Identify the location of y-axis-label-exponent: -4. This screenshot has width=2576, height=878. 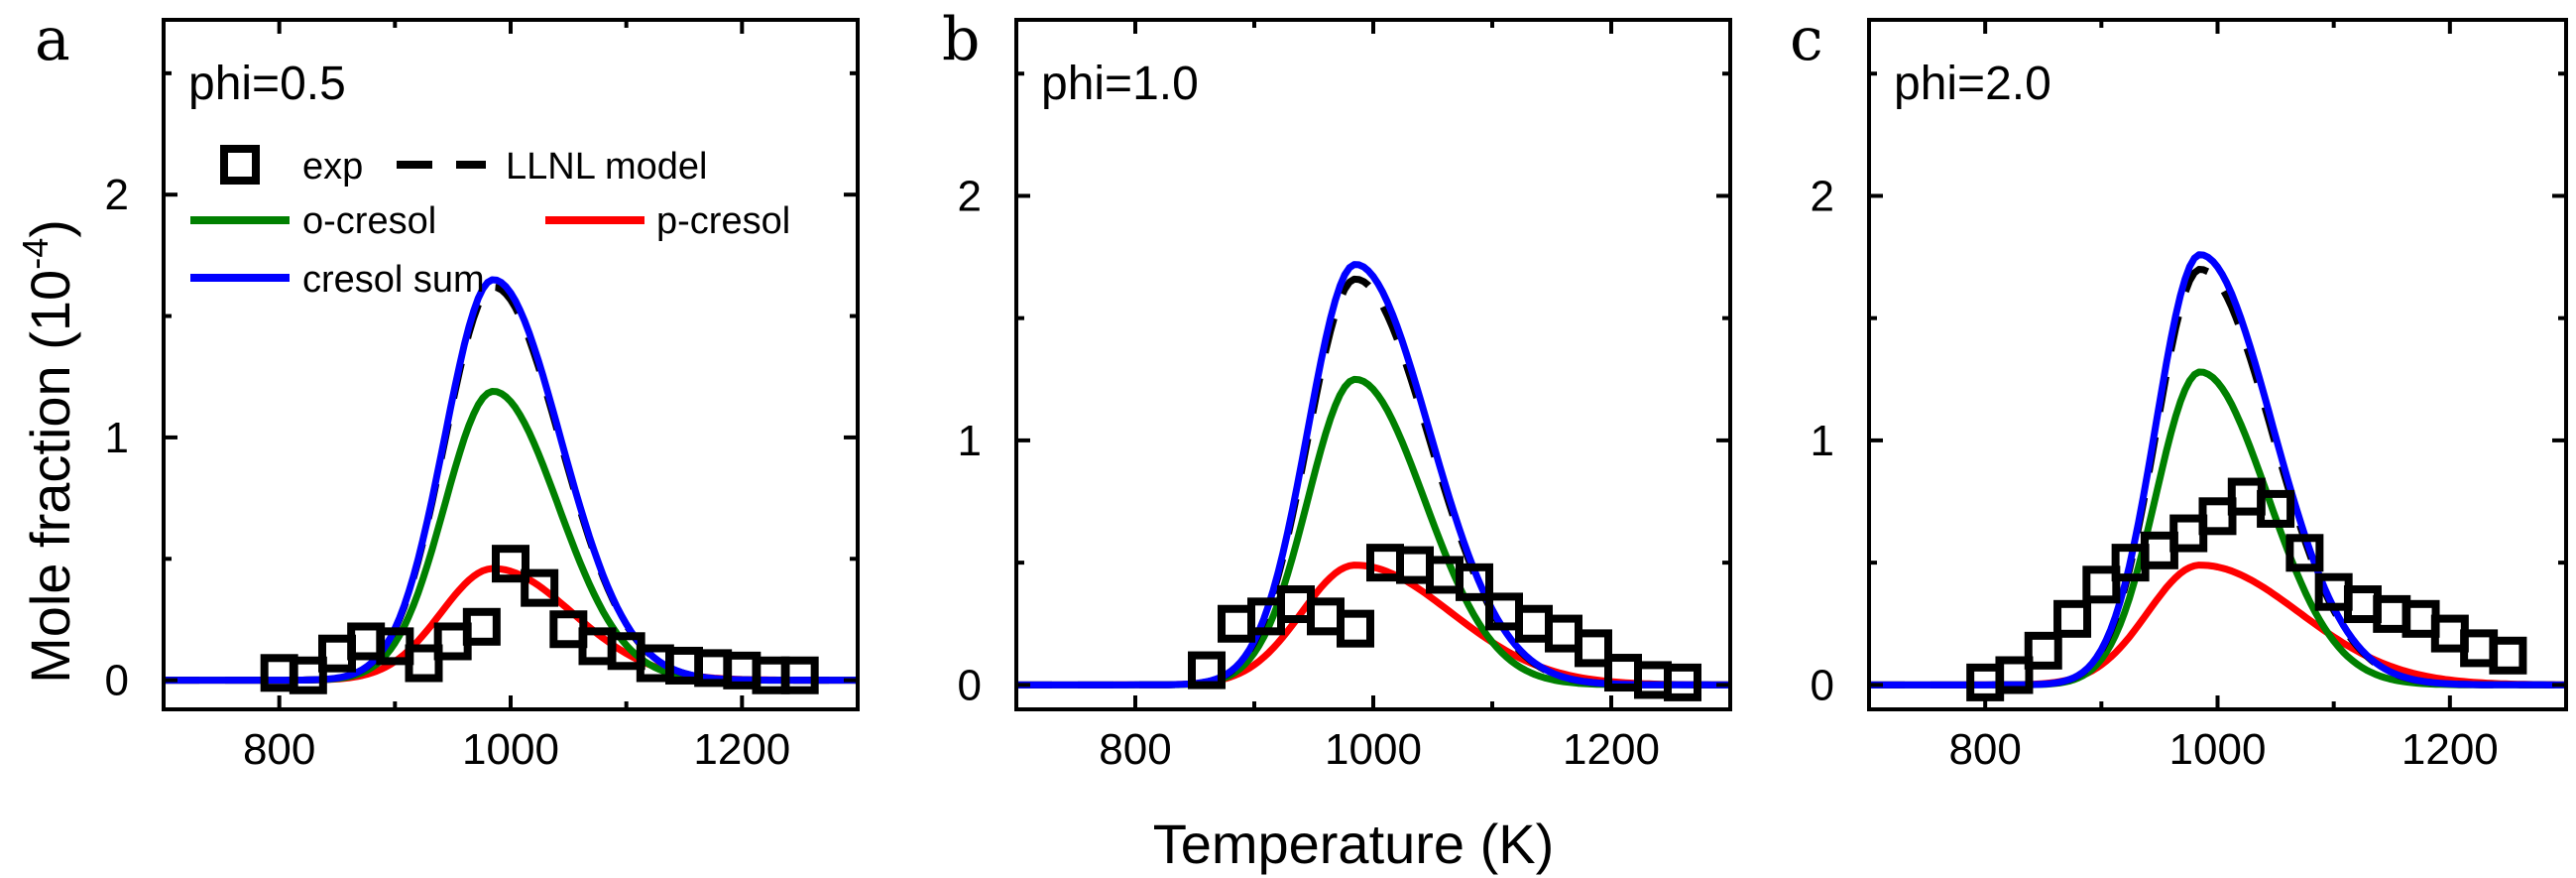
(35, 254).